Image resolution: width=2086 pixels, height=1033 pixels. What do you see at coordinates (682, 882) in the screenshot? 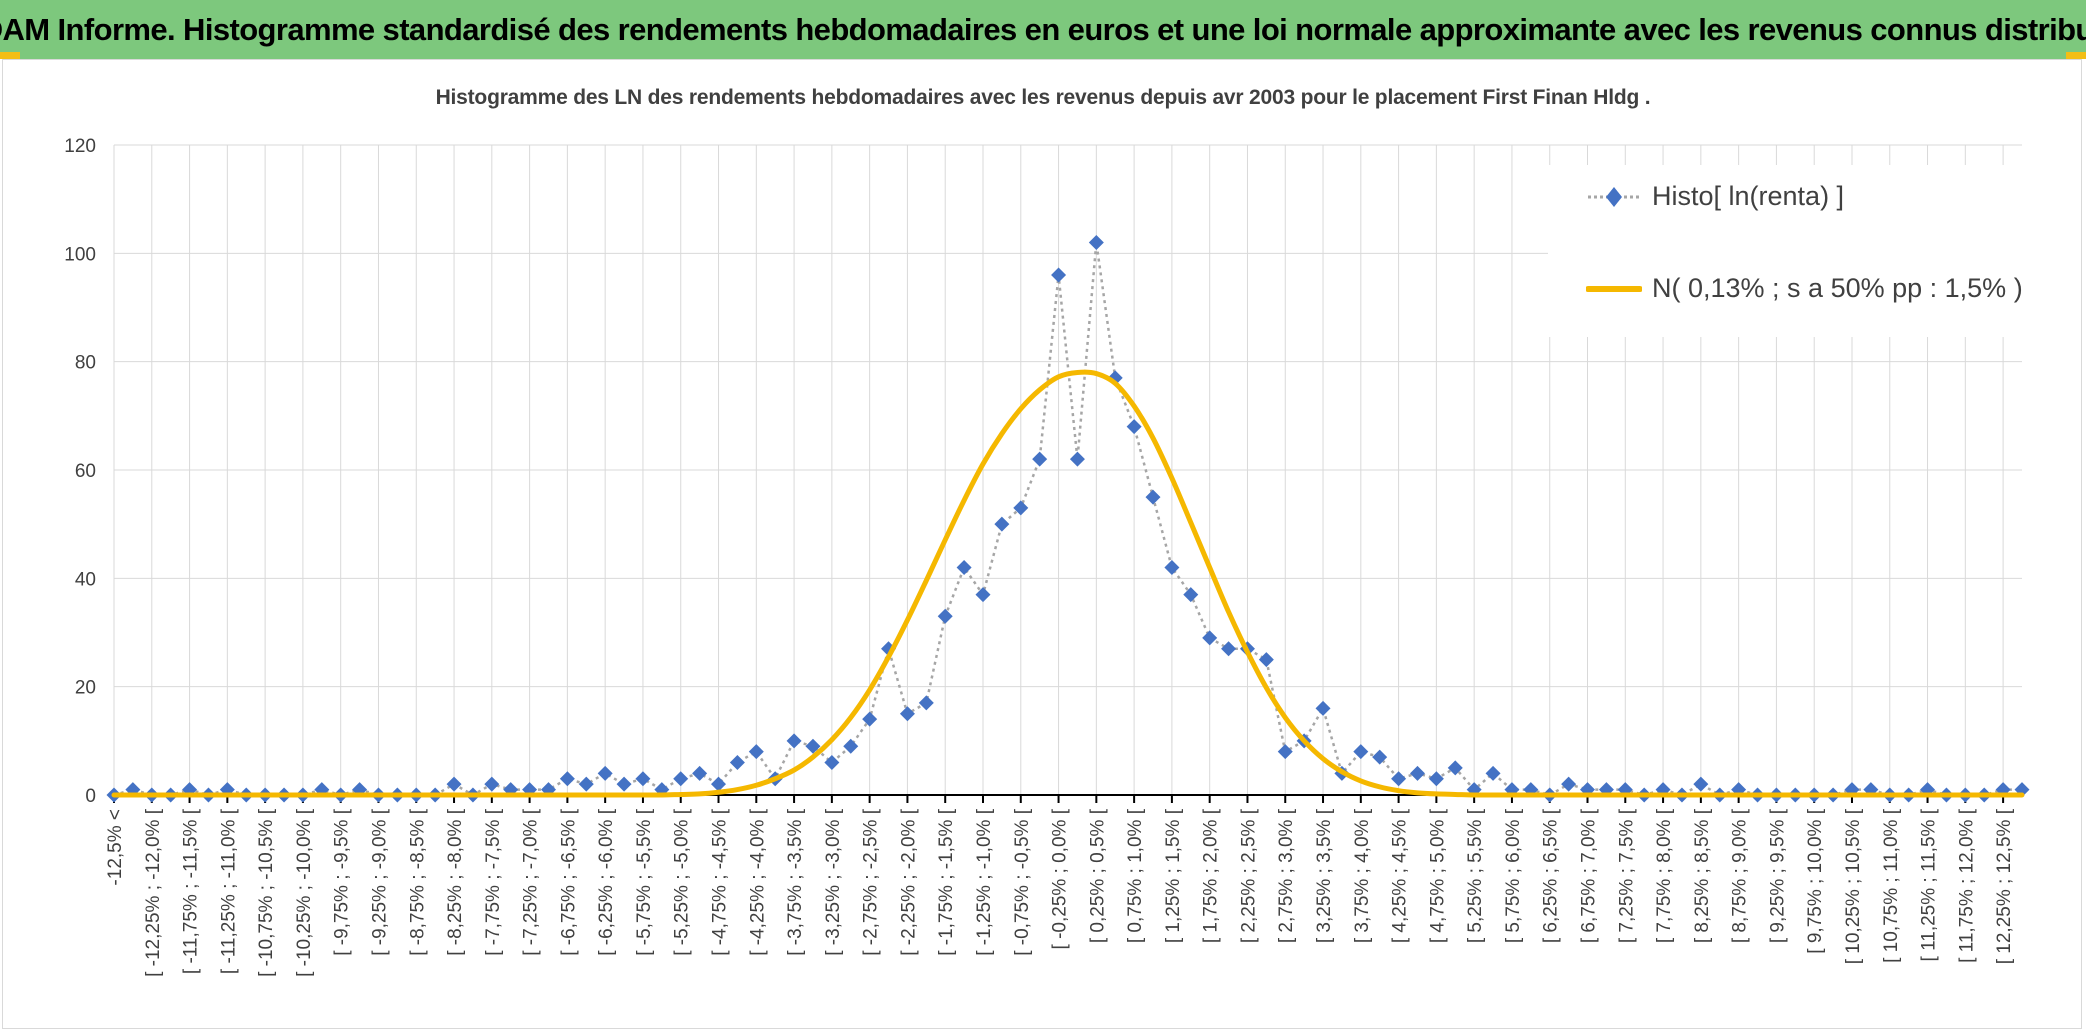
I see `x-tick-label: [ -5,25% ; -5,0% [` at bounding box center [682, 882].